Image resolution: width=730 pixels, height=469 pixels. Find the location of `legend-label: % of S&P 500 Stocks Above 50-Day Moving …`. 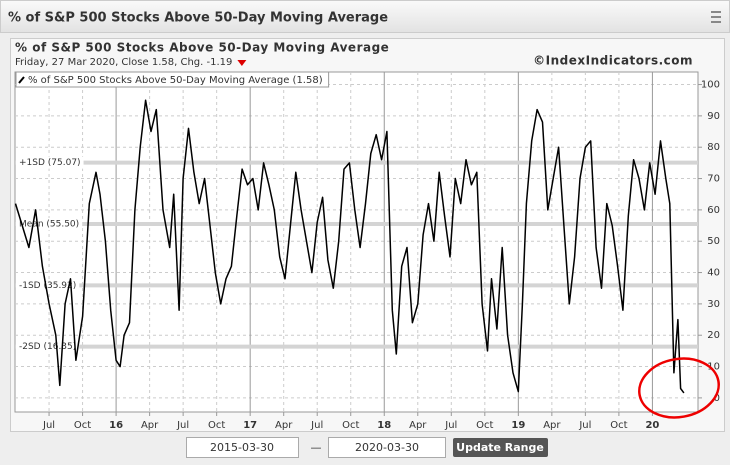

legend-label: % of S&P 500 Stocks Above 50-Day Moving … is located at coordinates (175, 80).